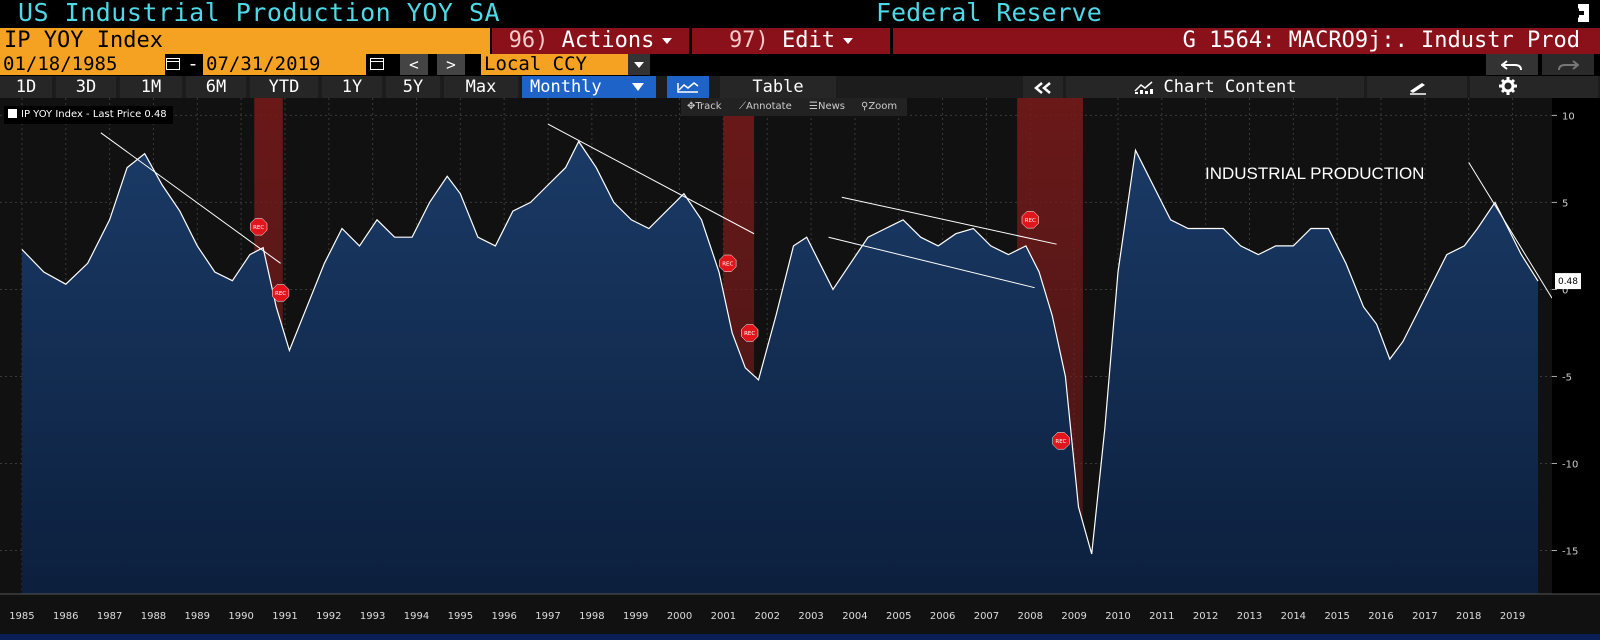 The height and width of the screenshot is (640, 1600). I want to click on chart-content-button: Chart Content, so click(1215, 87).